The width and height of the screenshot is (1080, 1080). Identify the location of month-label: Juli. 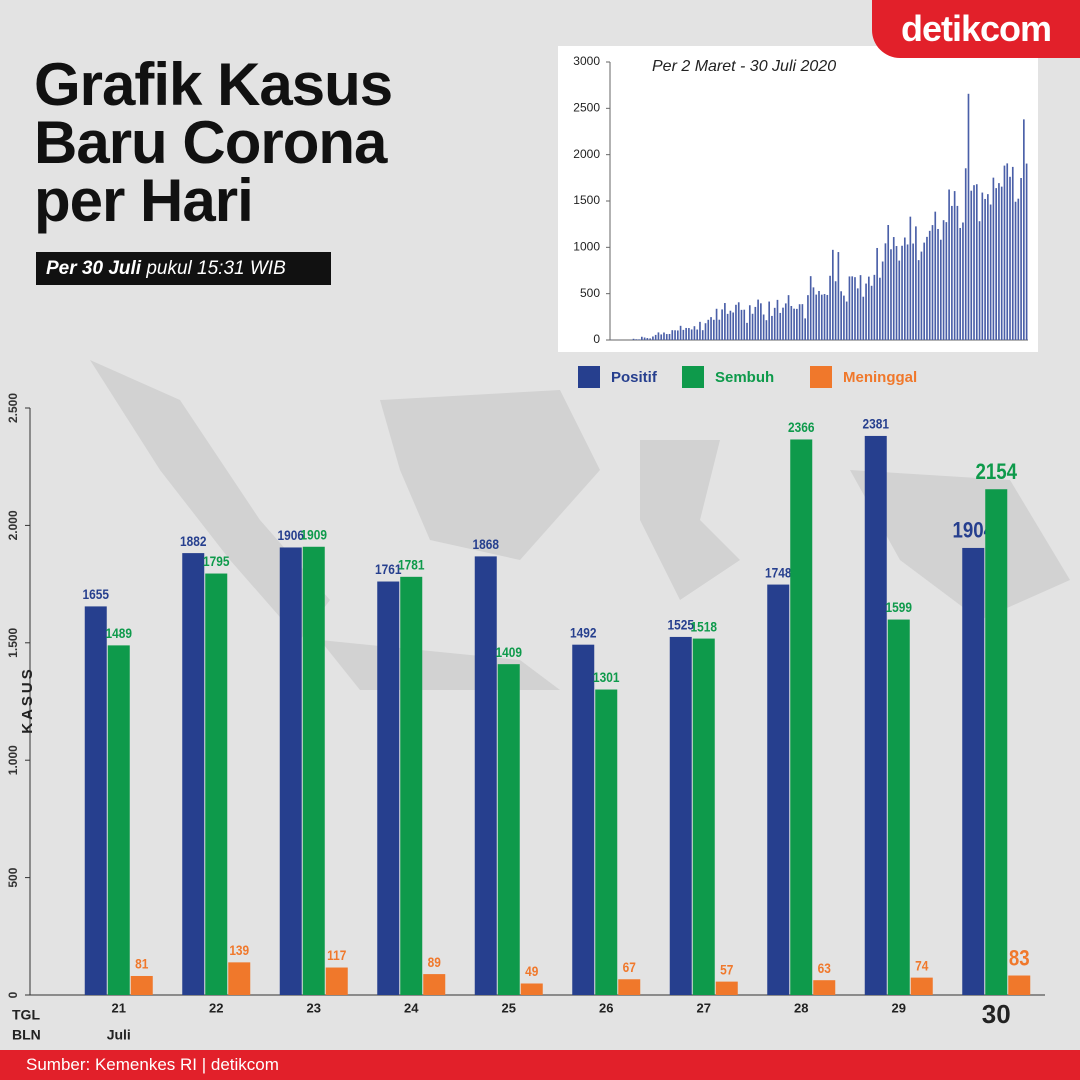
(119, 1035).